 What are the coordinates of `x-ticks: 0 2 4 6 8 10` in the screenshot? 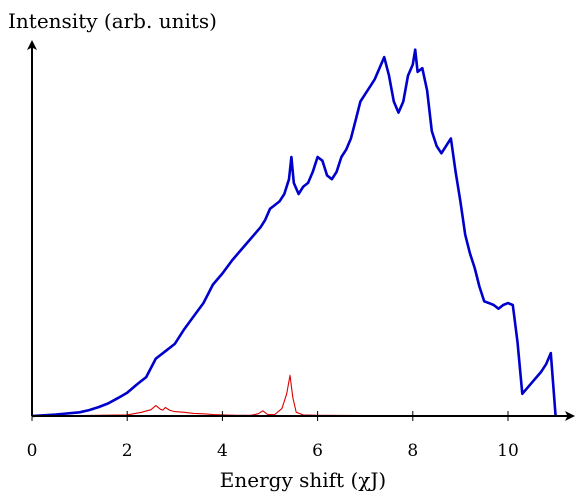 It's located at (273, 436).